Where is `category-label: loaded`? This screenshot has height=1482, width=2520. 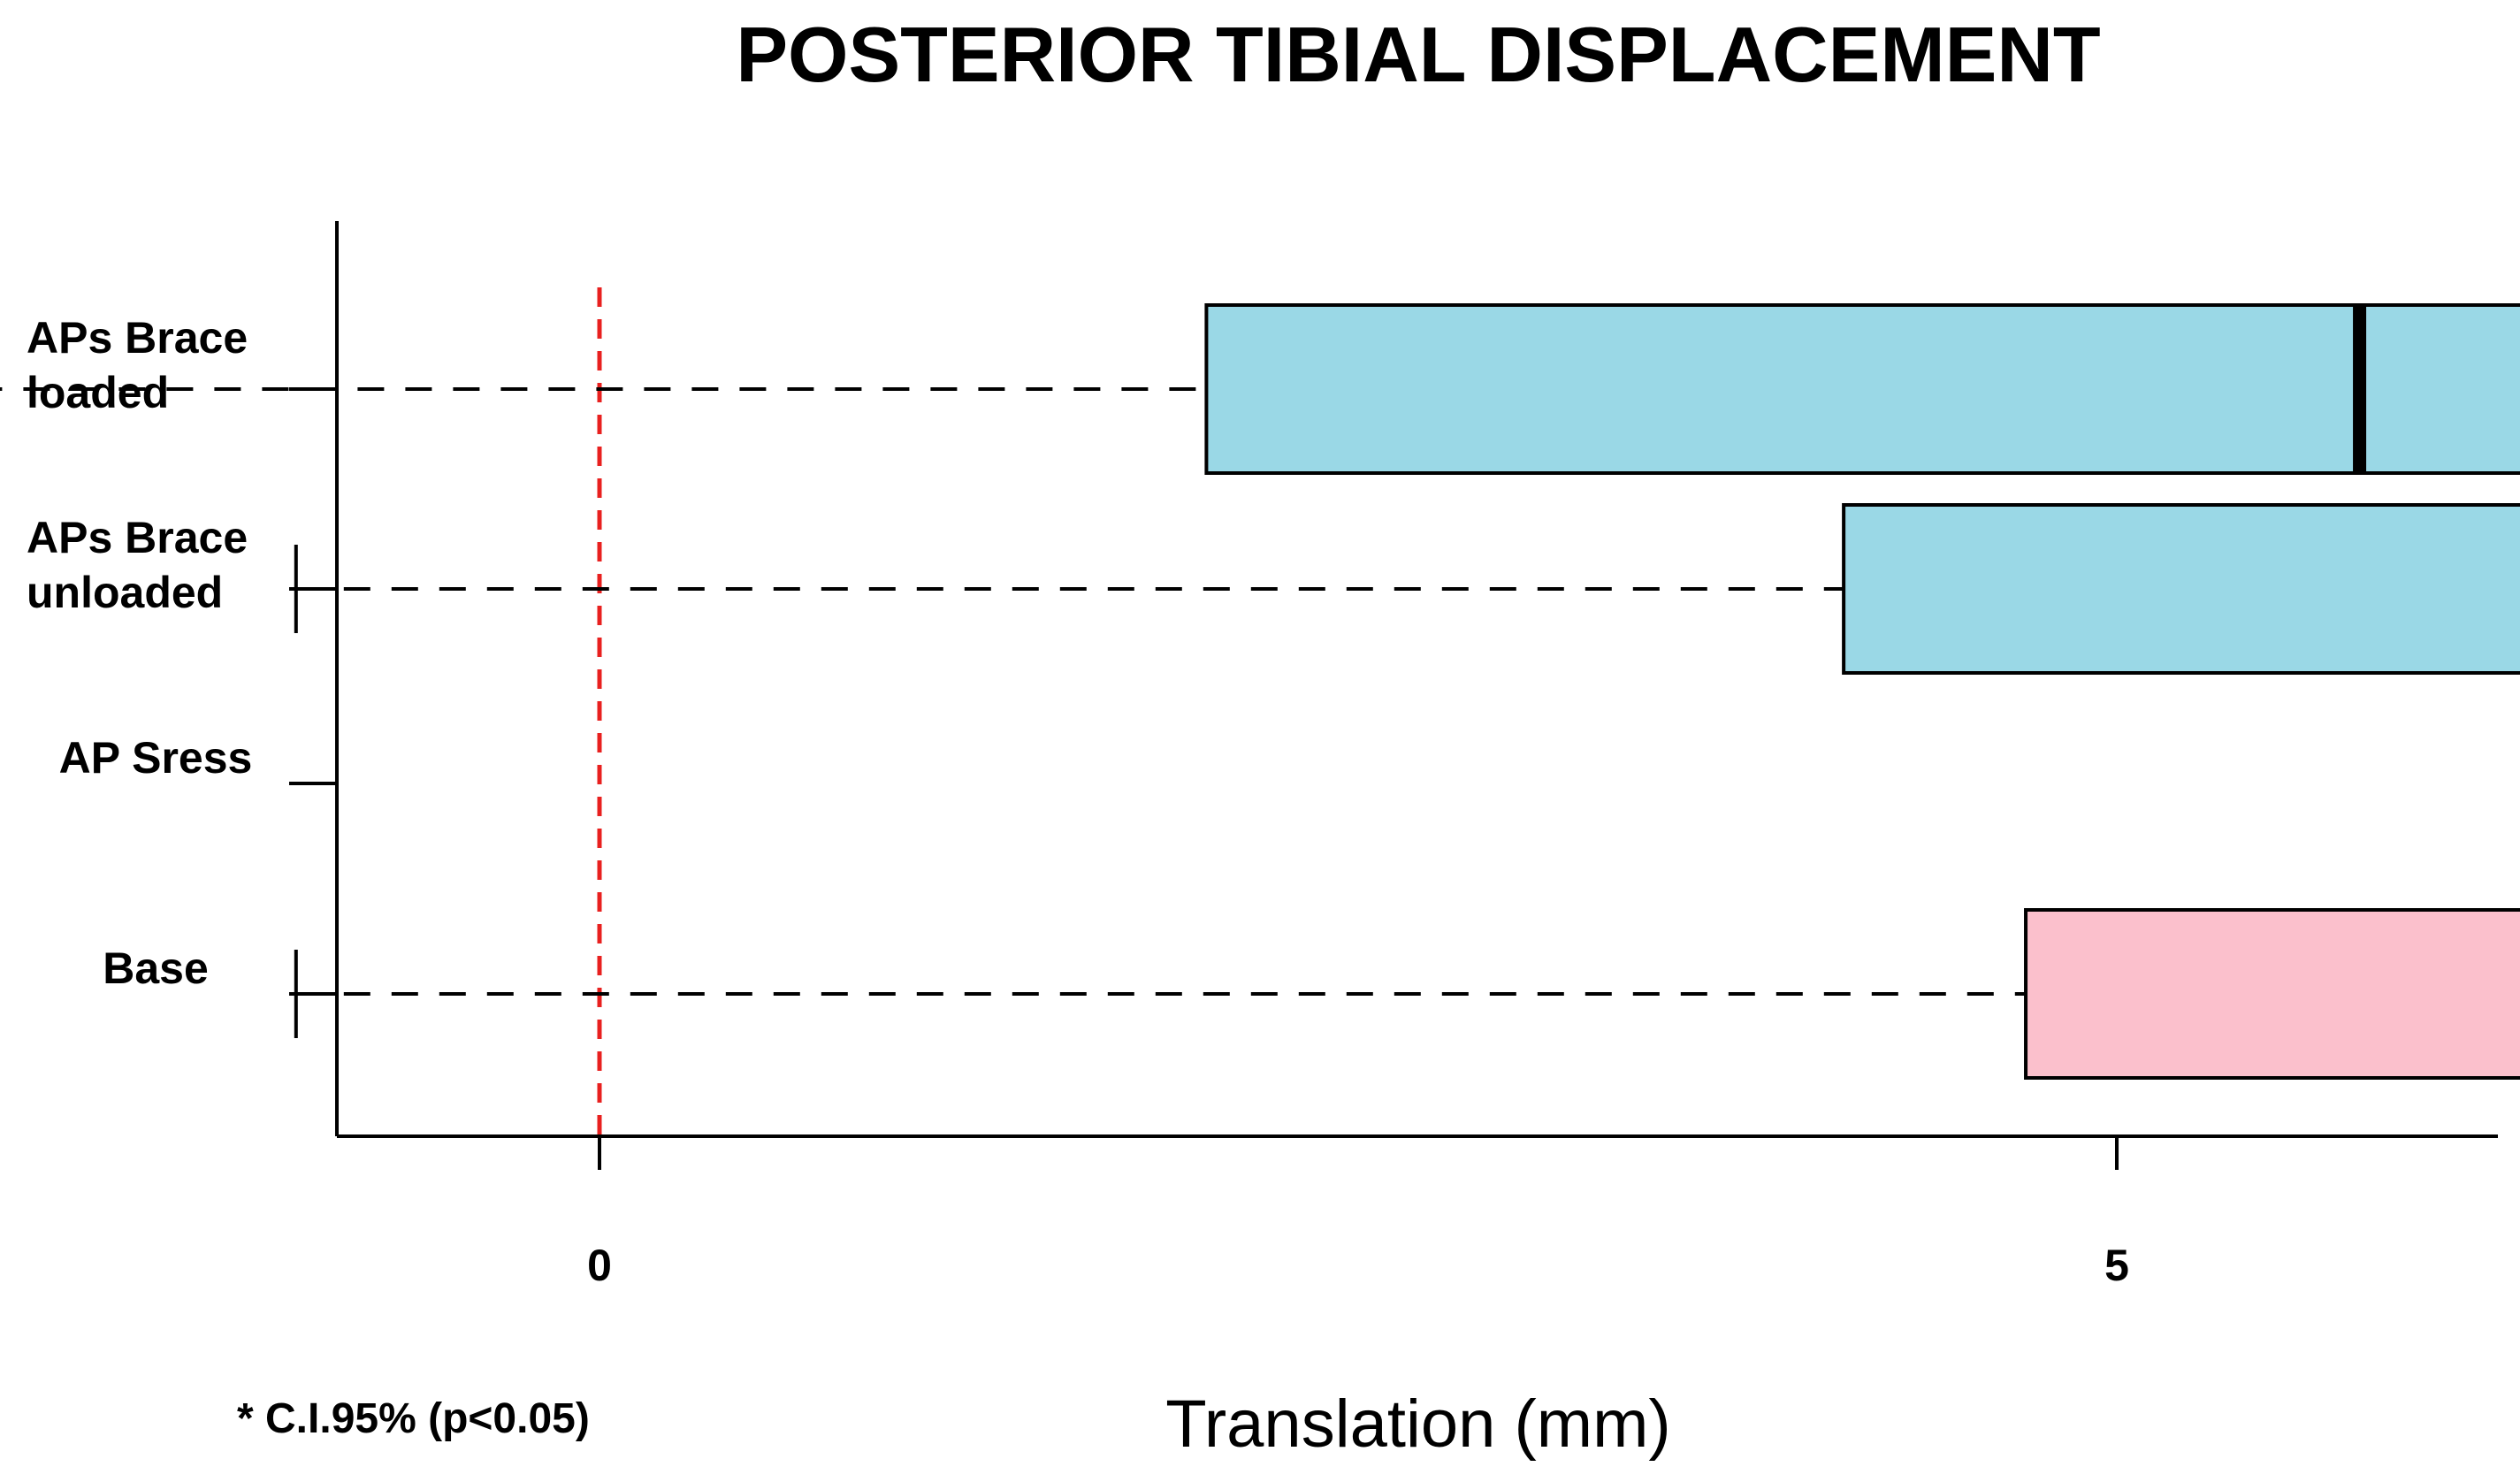 category-label: loaded is located at coordinates (98, 392).